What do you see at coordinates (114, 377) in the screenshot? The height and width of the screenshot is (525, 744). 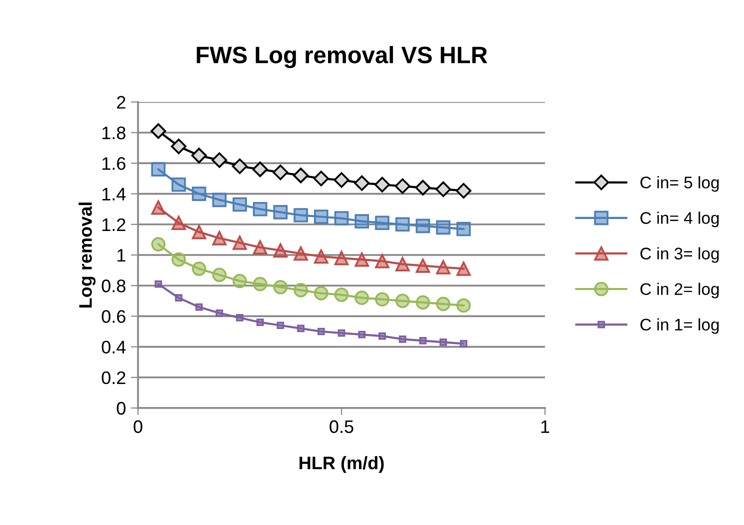 I see `y-tick-label: 0.2` at bounding box center [114, 377].